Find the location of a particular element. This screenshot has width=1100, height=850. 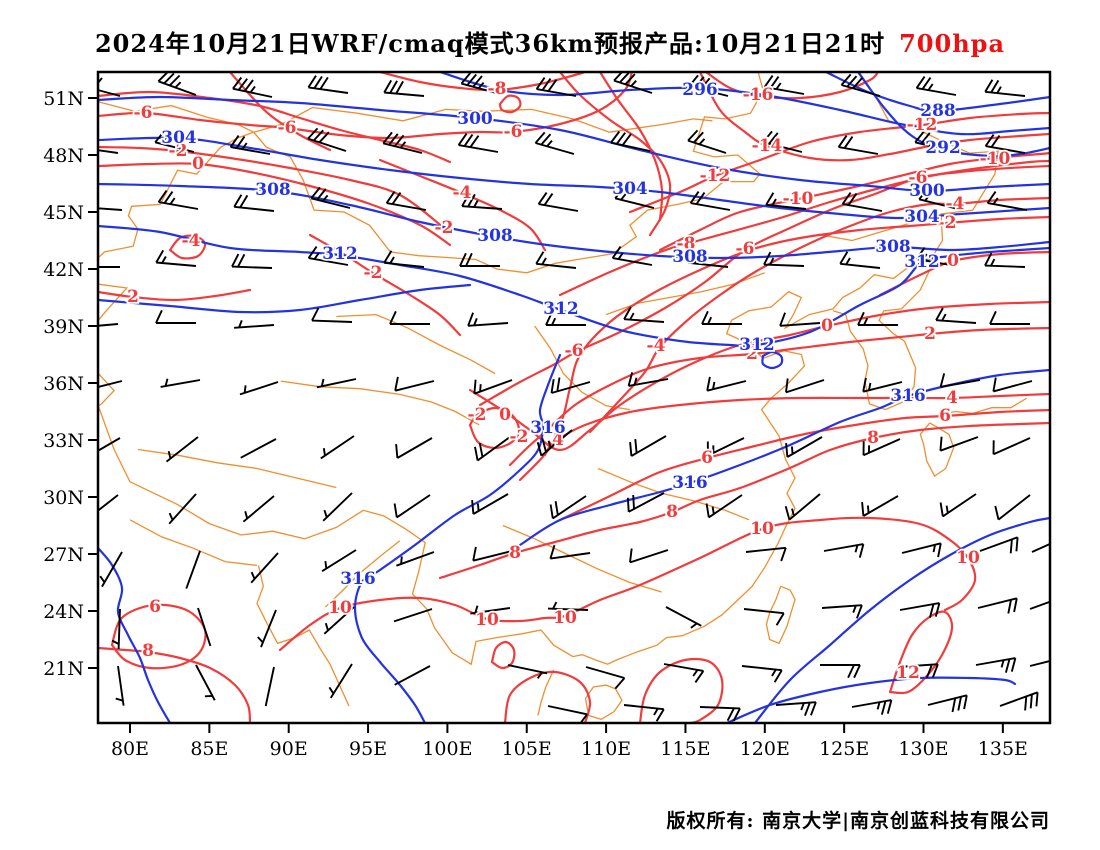

lat-tick-label: 21N is located at coordinates (63, 669).